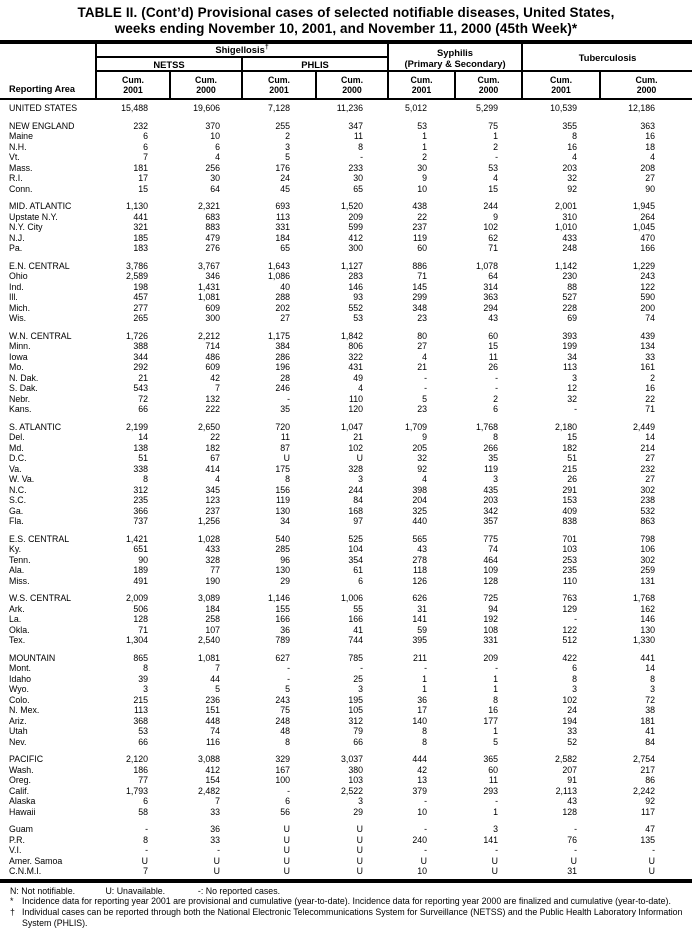 The image size is (692, 934). What do you see at coordinates (346, 136) in the screenshot?
I see `table-row: Maine 6 10 2 11 1 1 8 16` at bounding box center [346, 136].